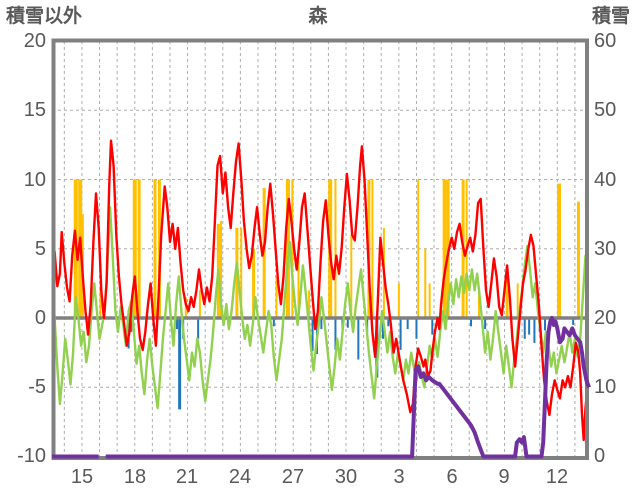 The image size is (636, 501). Describe the element at coordinates (31, 456) in the screenshot. I see `left-tick-m10: -10` at that location.